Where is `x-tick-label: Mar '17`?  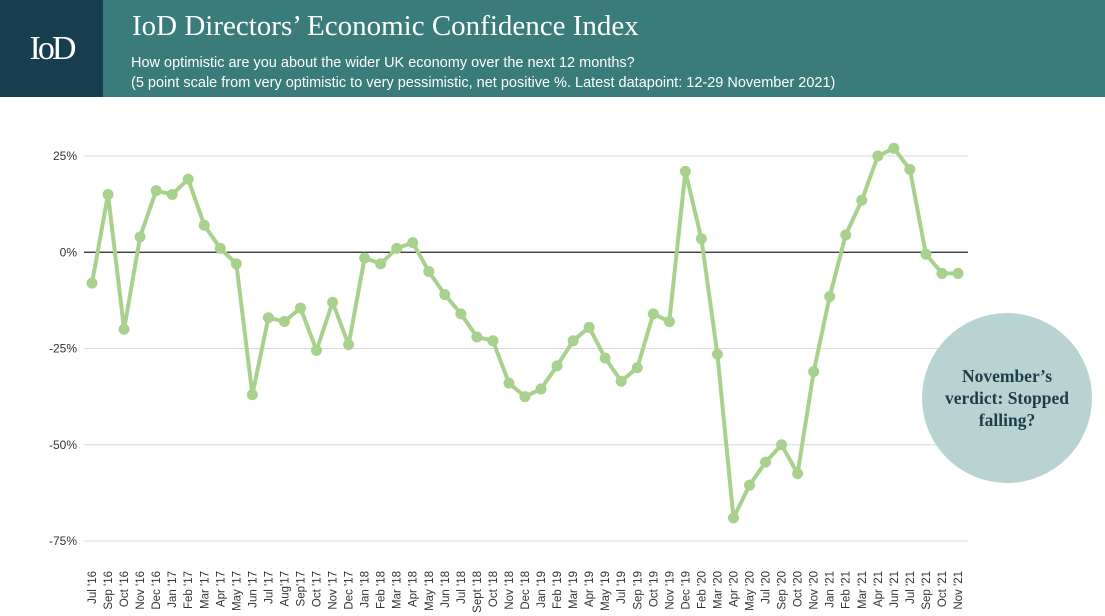
x-tick-label: Mar '17 is located at coordinates (205, 590).